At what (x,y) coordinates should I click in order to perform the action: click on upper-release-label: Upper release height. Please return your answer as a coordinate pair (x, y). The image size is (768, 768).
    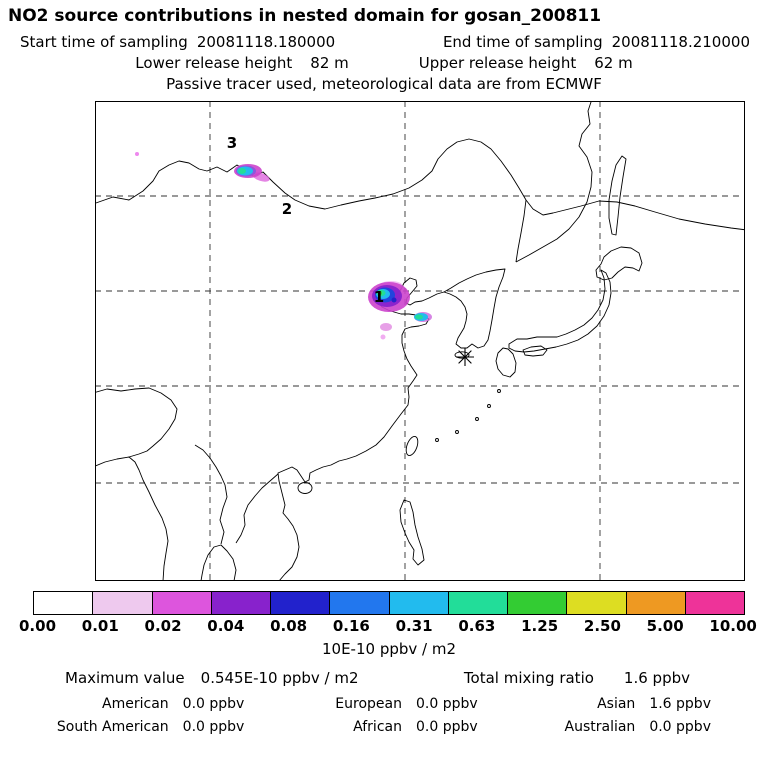
    Looking at the image, I should click on (497, 63).